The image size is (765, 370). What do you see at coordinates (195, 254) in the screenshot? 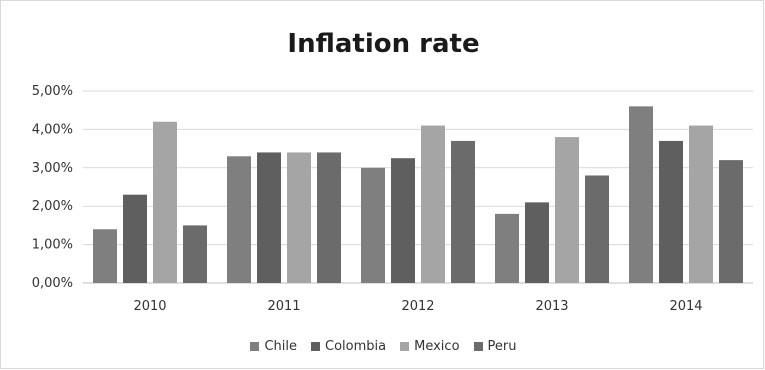
I see `bar-peru-2010` at bounding box center [195, 254].